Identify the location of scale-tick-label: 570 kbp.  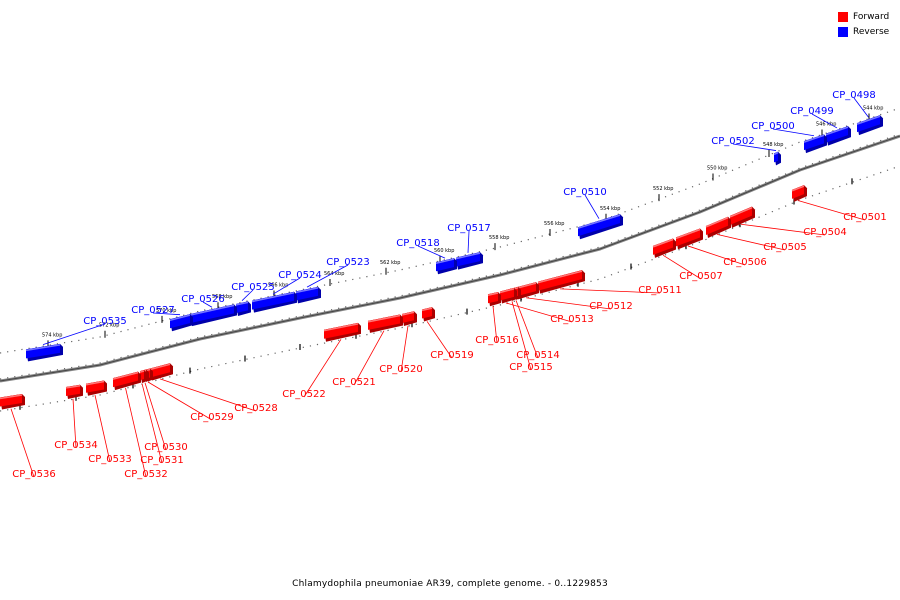
(166, 311).